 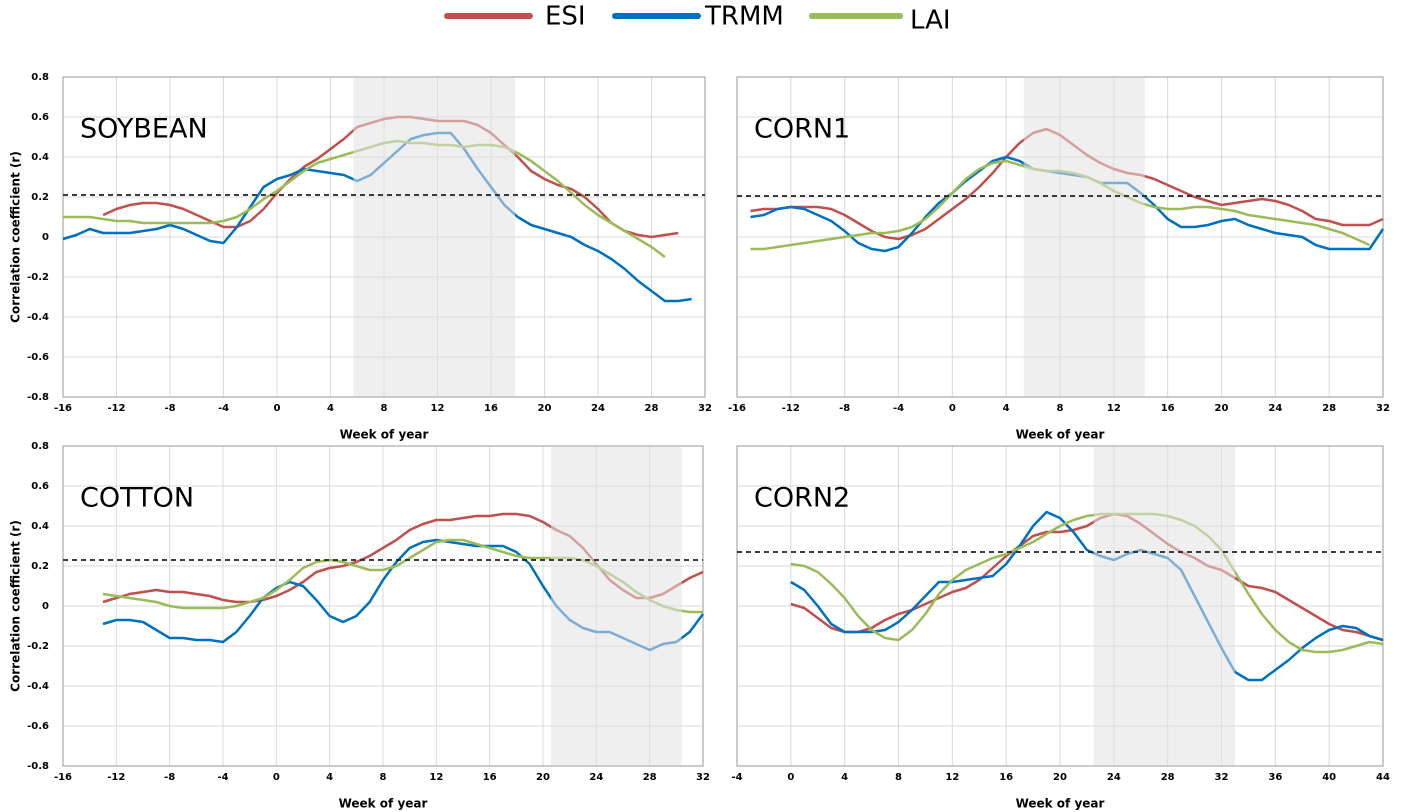 I want to click on panel-title: CORN2, so click(x=802, y=498).